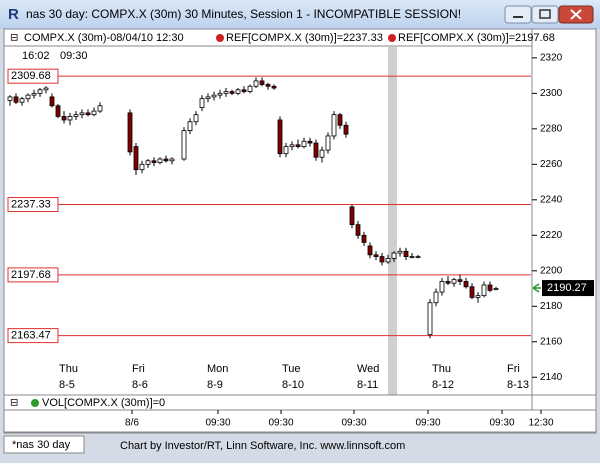  What do you see at coordinates (368, 369) in the screenshot?
I see `day-label: Wed` at bounding box center [368, 369].